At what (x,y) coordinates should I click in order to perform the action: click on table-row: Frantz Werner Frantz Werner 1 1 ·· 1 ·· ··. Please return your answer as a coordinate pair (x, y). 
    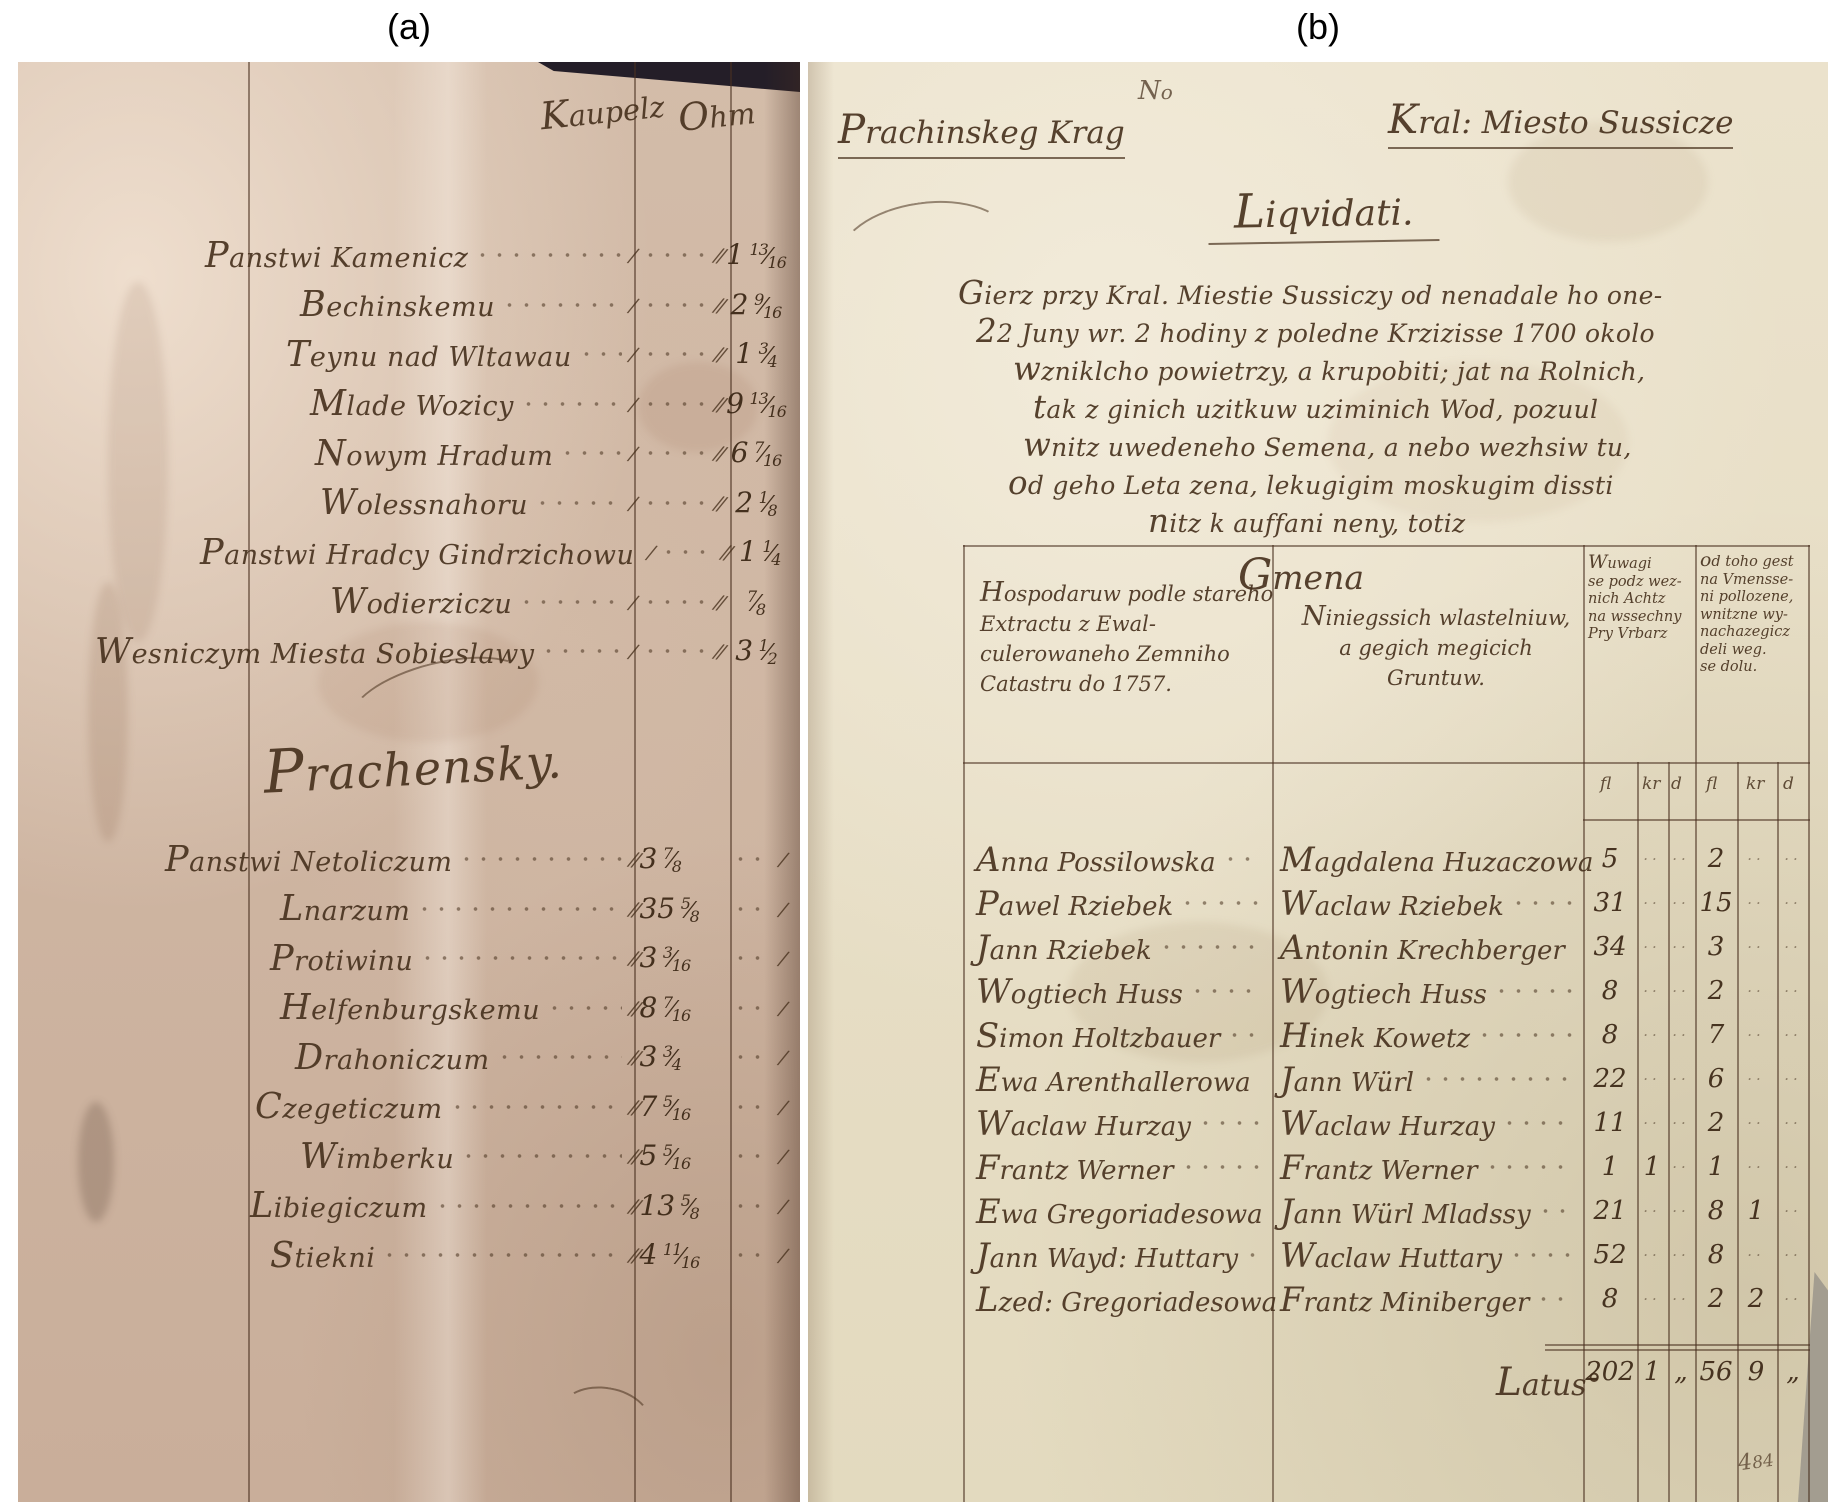
    Looking at the image, I should click on (1318, 1167).